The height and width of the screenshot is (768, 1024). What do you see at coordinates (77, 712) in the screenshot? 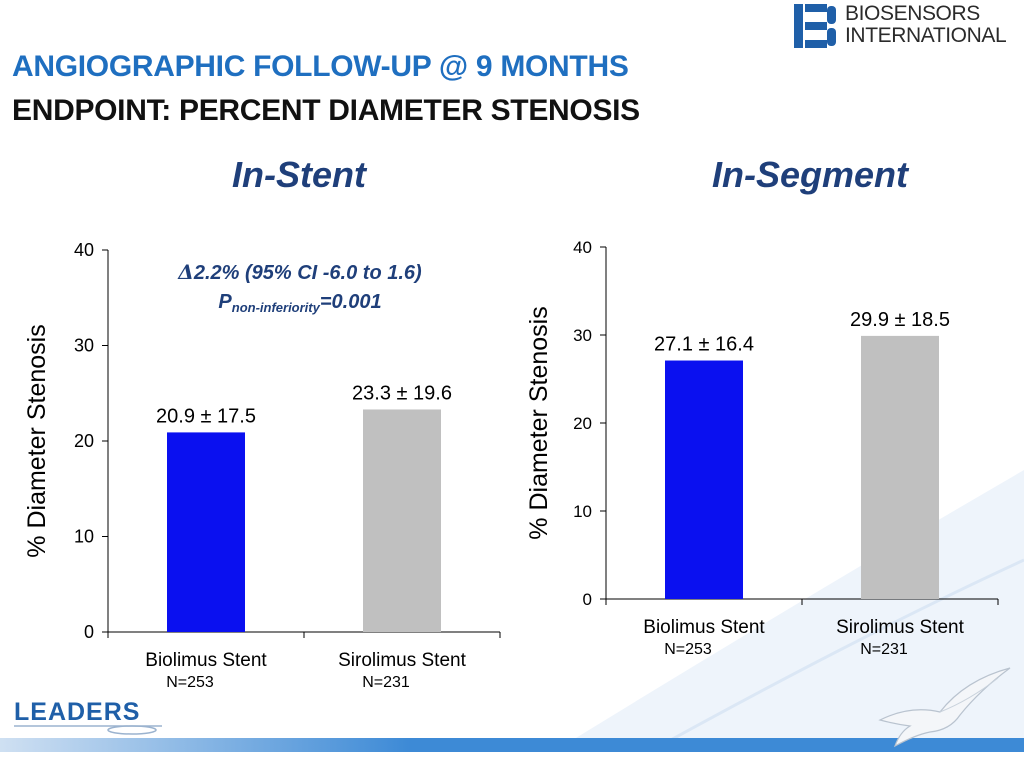
I see `leaders-logo-text: LEADERS` at bounding box center [77, 712].